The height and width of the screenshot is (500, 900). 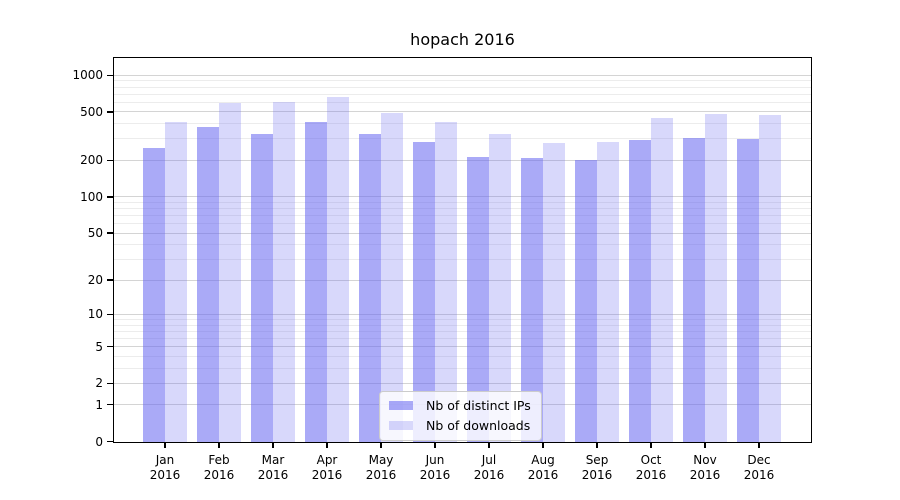 I want to click on y-tick-label-0: 0, so click(x=99, y=441).